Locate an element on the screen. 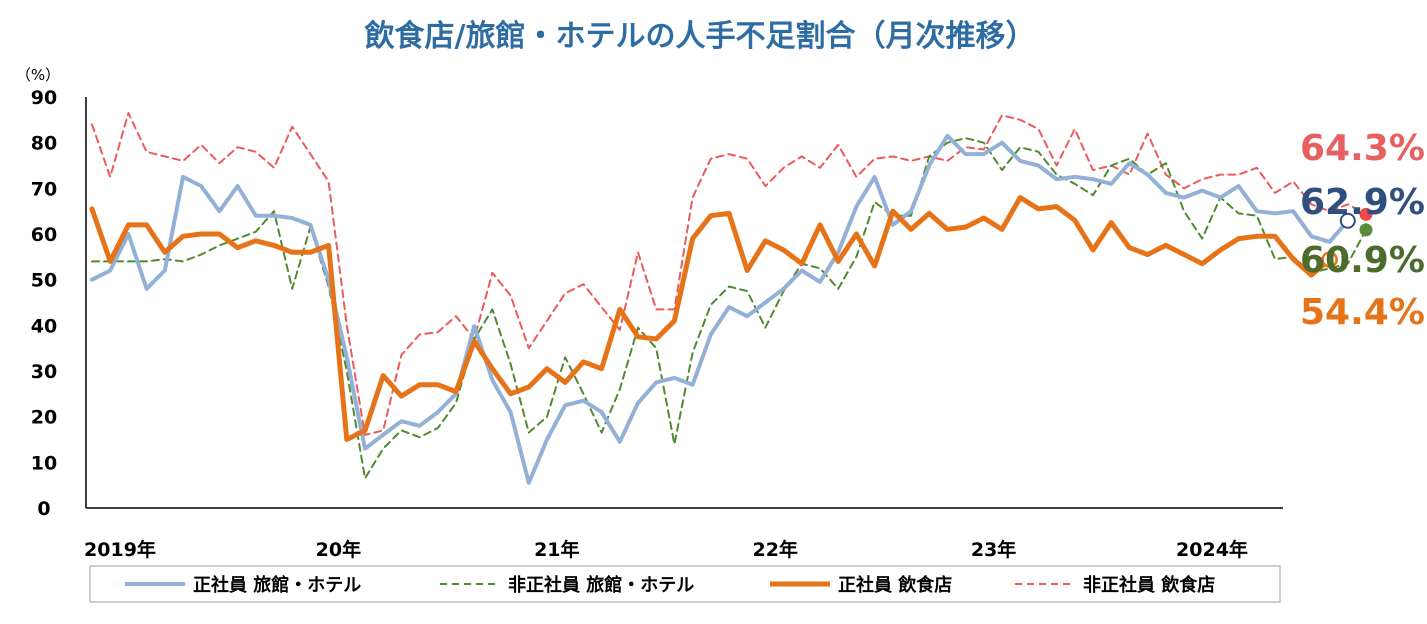  y-tick-label: 80 is located at coordinates (44, 144).